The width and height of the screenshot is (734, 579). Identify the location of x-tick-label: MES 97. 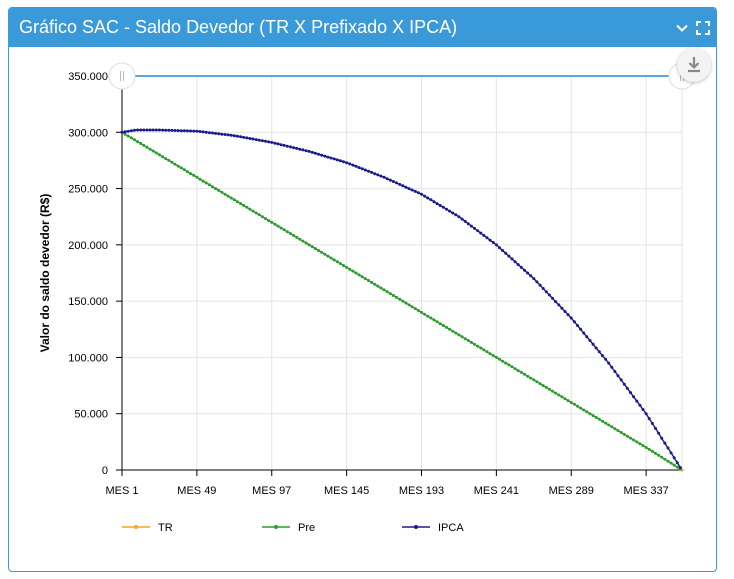
(271, 491).